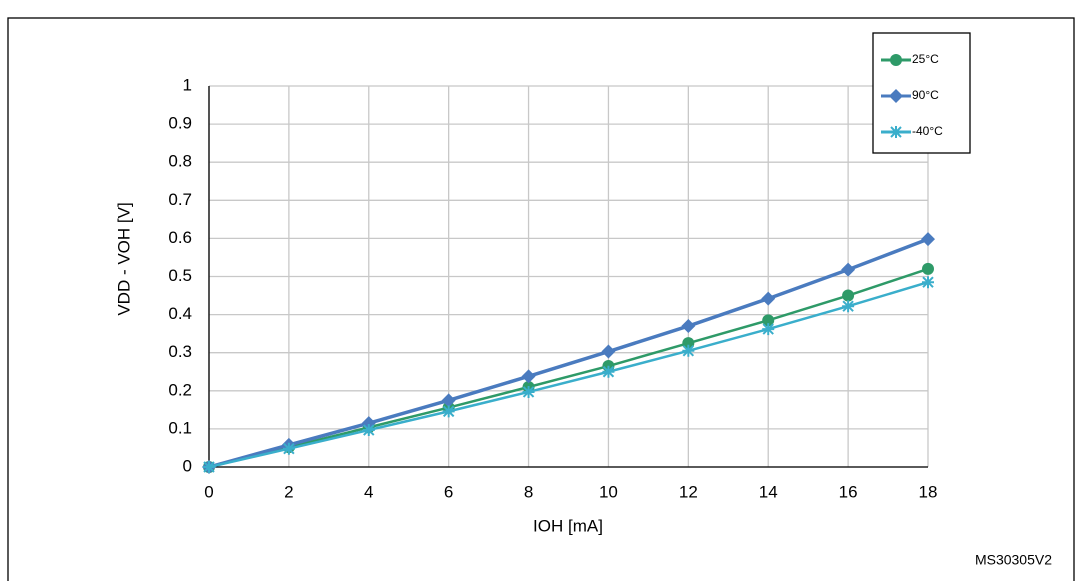 Image resolution: width=1082 pixels, height=586 pixels. Describe the element at coordinates (925, 95) in the screenshot. I see `legend-label: 90°C` at that location.